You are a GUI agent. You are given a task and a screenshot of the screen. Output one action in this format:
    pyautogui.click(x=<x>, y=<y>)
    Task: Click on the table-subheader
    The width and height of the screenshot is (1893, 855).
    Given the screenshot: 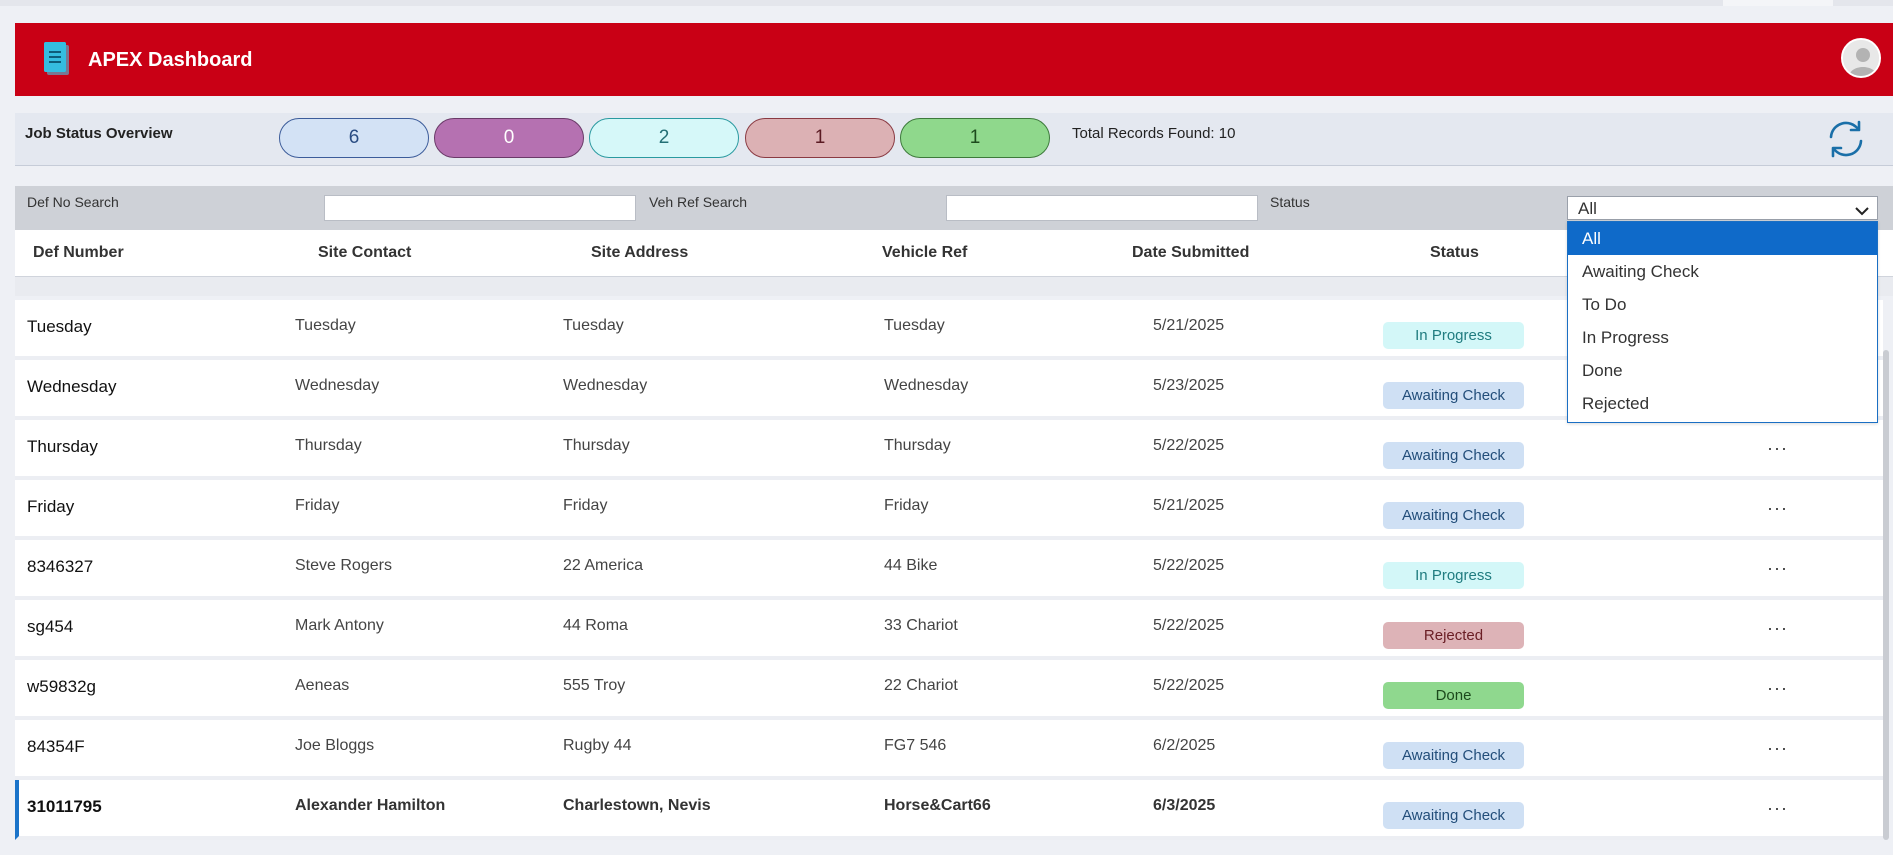 What is the action you would take?
    pyautogui.click(x=954, y=286)
    